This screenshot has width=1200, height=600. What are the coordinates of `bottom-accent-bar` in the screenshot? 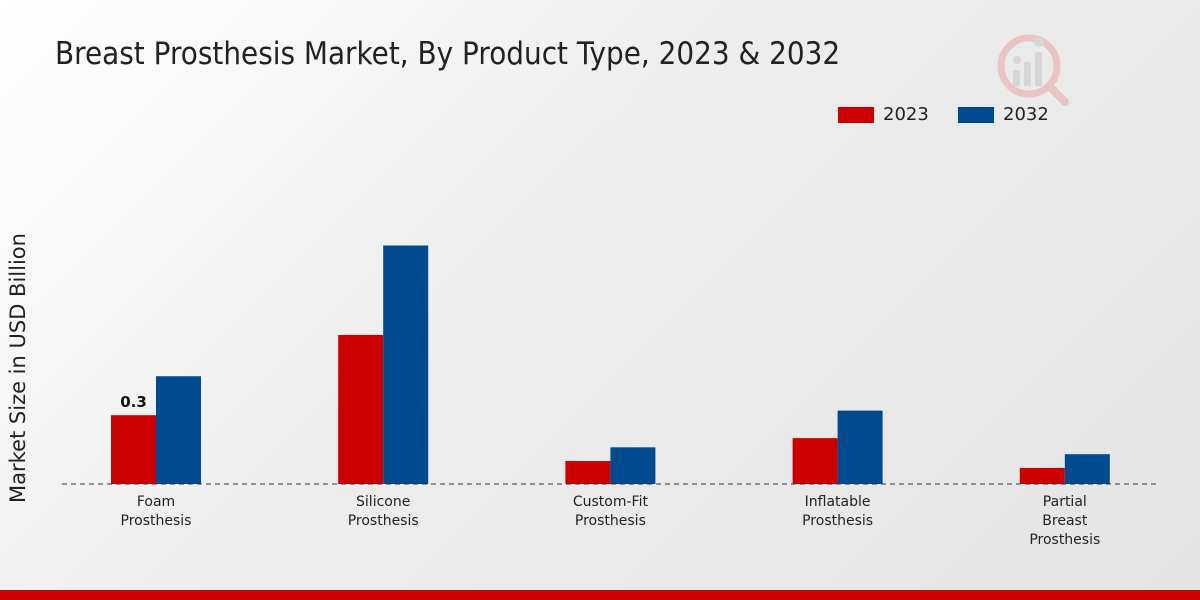 It's located at (600, 595).